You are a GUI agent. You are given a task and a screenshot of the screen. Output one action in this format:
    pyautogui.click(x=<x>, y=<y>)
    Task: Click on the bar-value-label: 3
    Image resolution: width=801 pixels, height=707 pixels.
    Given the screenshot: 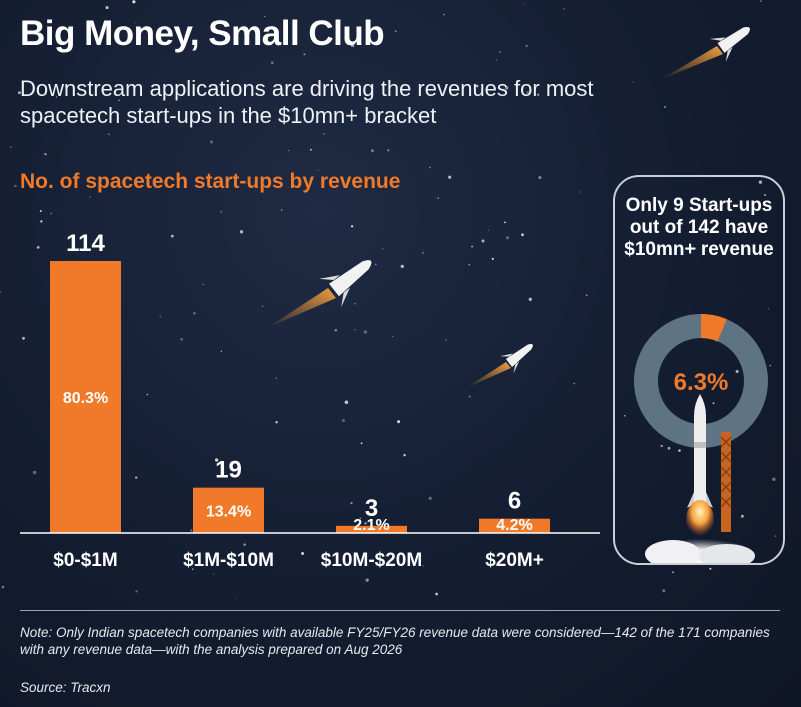 What is the action you would take?
    pyautogui.click(x=371, y=508)
    